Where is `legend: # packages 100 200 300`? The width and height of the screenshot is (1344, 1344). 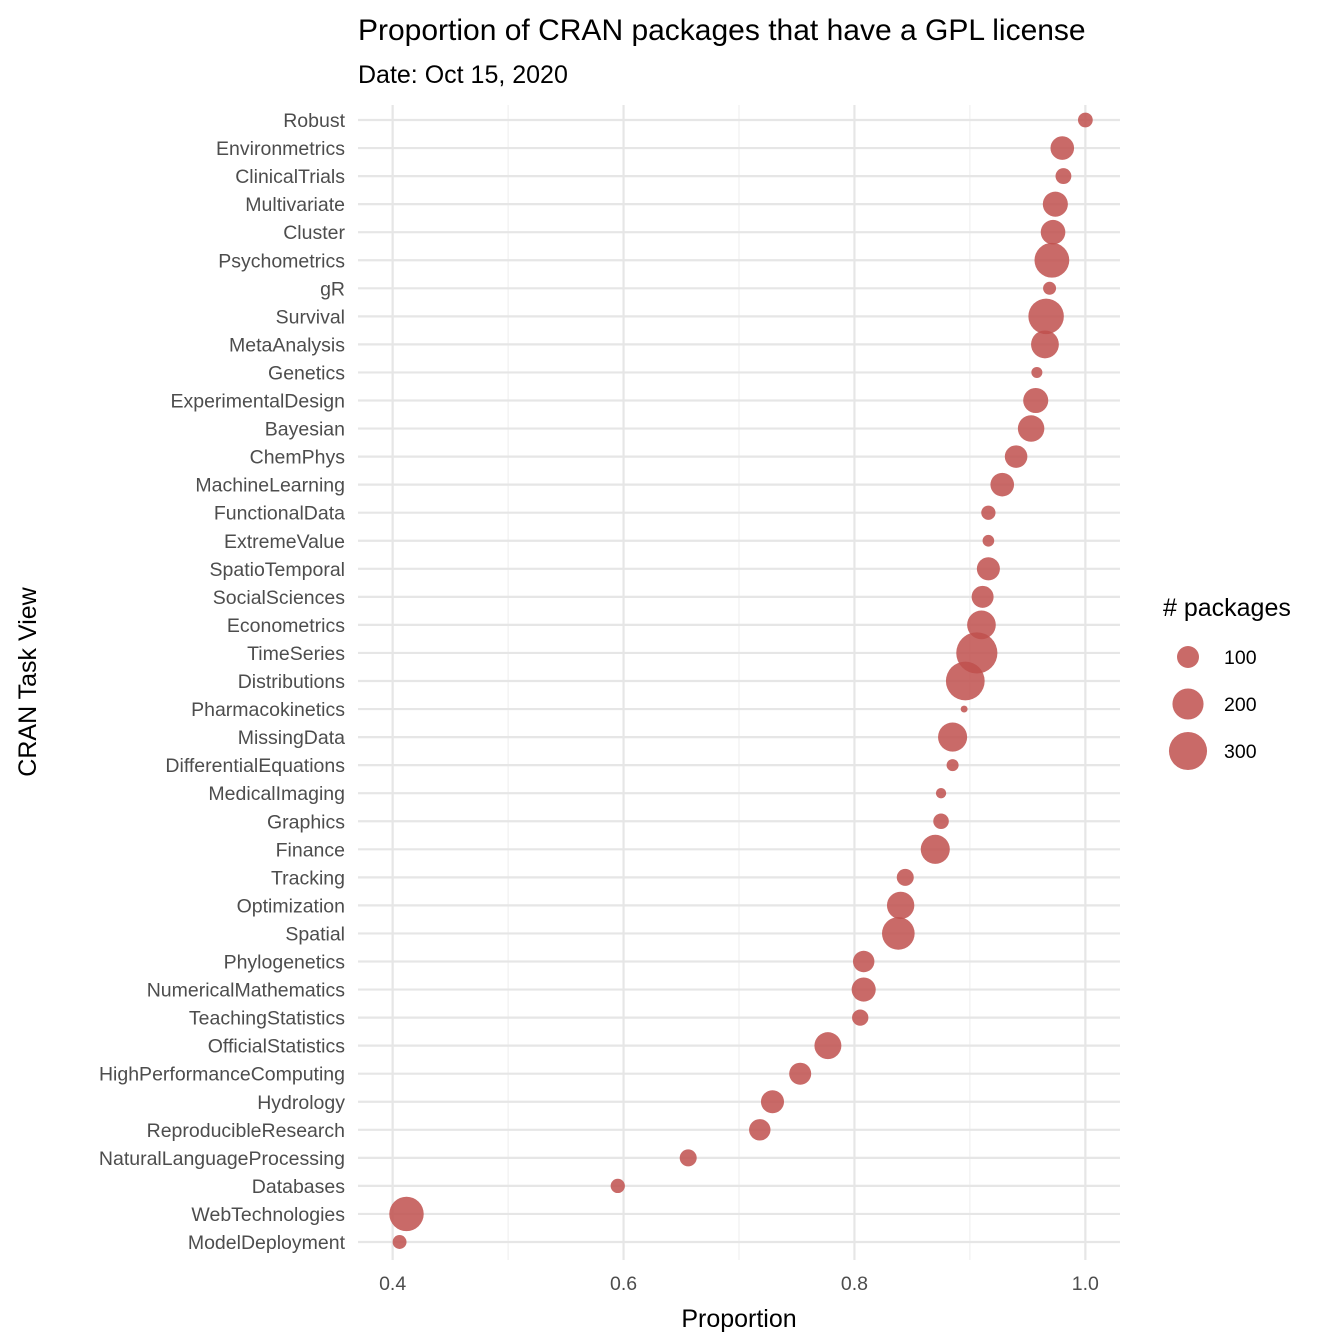
legend: # packages 100 200 300 is located at coordinates (1227, 682).